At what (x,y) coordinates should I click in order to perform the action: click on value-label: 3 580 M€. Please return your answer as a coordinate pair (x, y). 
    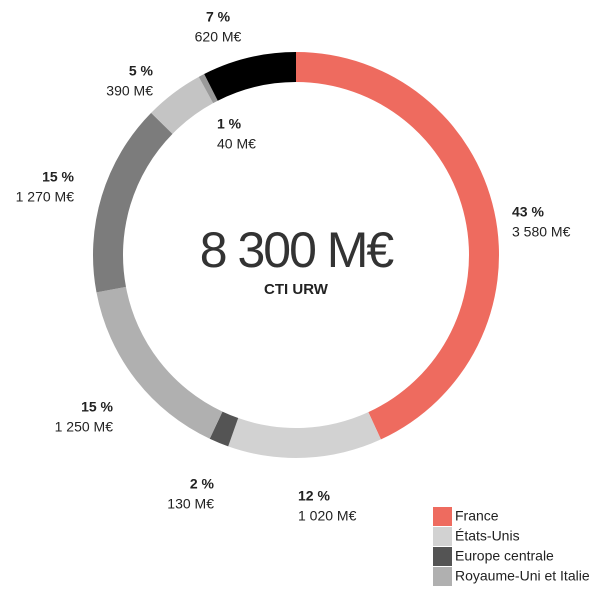
    Looking at the image, I should click on (541, 232).